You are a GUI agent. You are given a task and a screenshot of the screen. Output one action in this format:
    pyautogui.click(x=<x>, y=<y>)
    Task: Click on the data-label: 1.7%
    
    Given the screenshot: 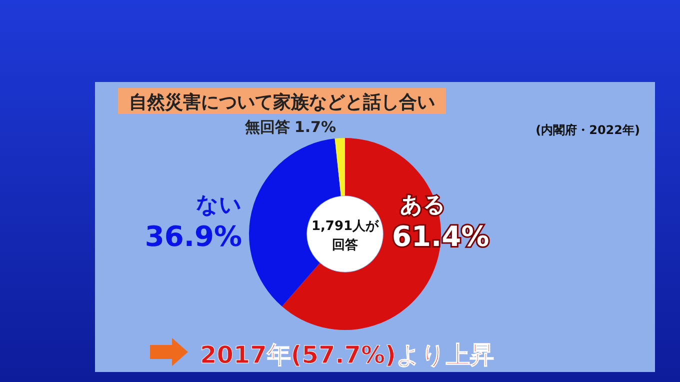 What is the action you would take?
    pyautogui.click(x=315, y=127)
    